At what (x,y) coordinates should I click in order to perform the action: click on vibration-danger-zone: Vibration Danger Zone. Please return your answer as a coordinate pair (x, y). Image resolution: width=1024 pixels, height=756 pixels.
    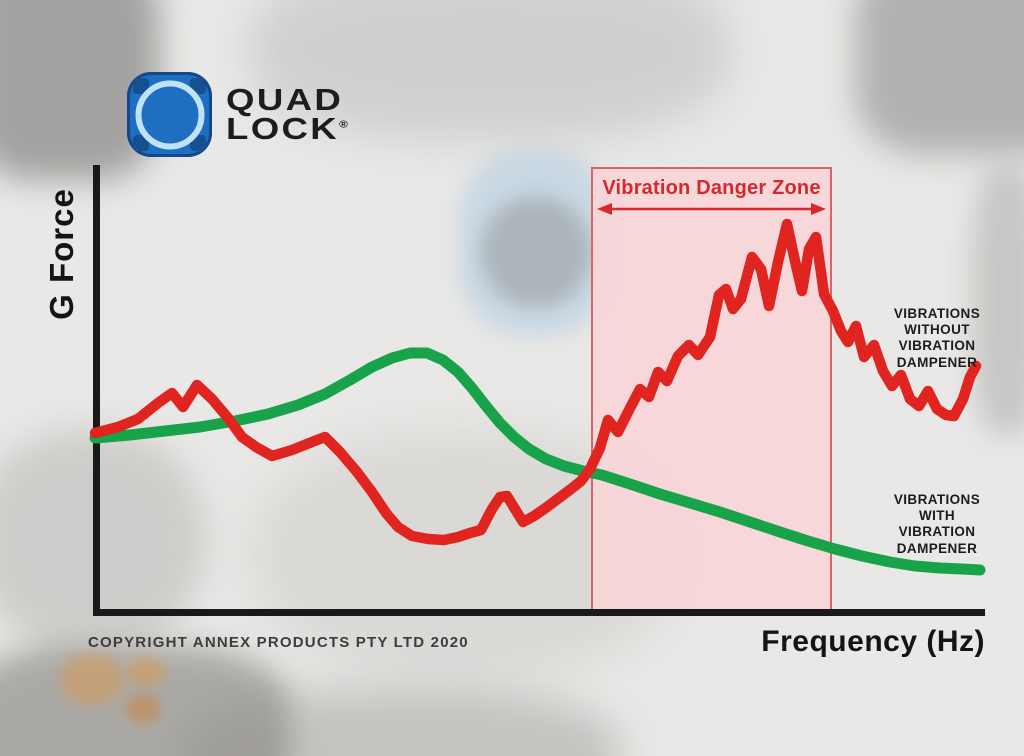
    Looking at the image, I should click on (711, 390).